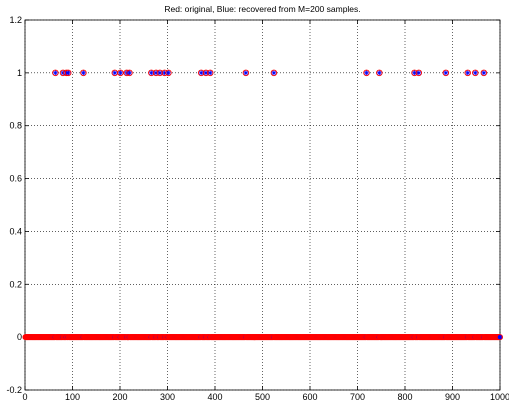 This screenshot has width=509, height=403. What do you see at coordinates (15, 284) in the screenshot?
I see `y-tick-label: 0.2` at bounding box center [15, 284].